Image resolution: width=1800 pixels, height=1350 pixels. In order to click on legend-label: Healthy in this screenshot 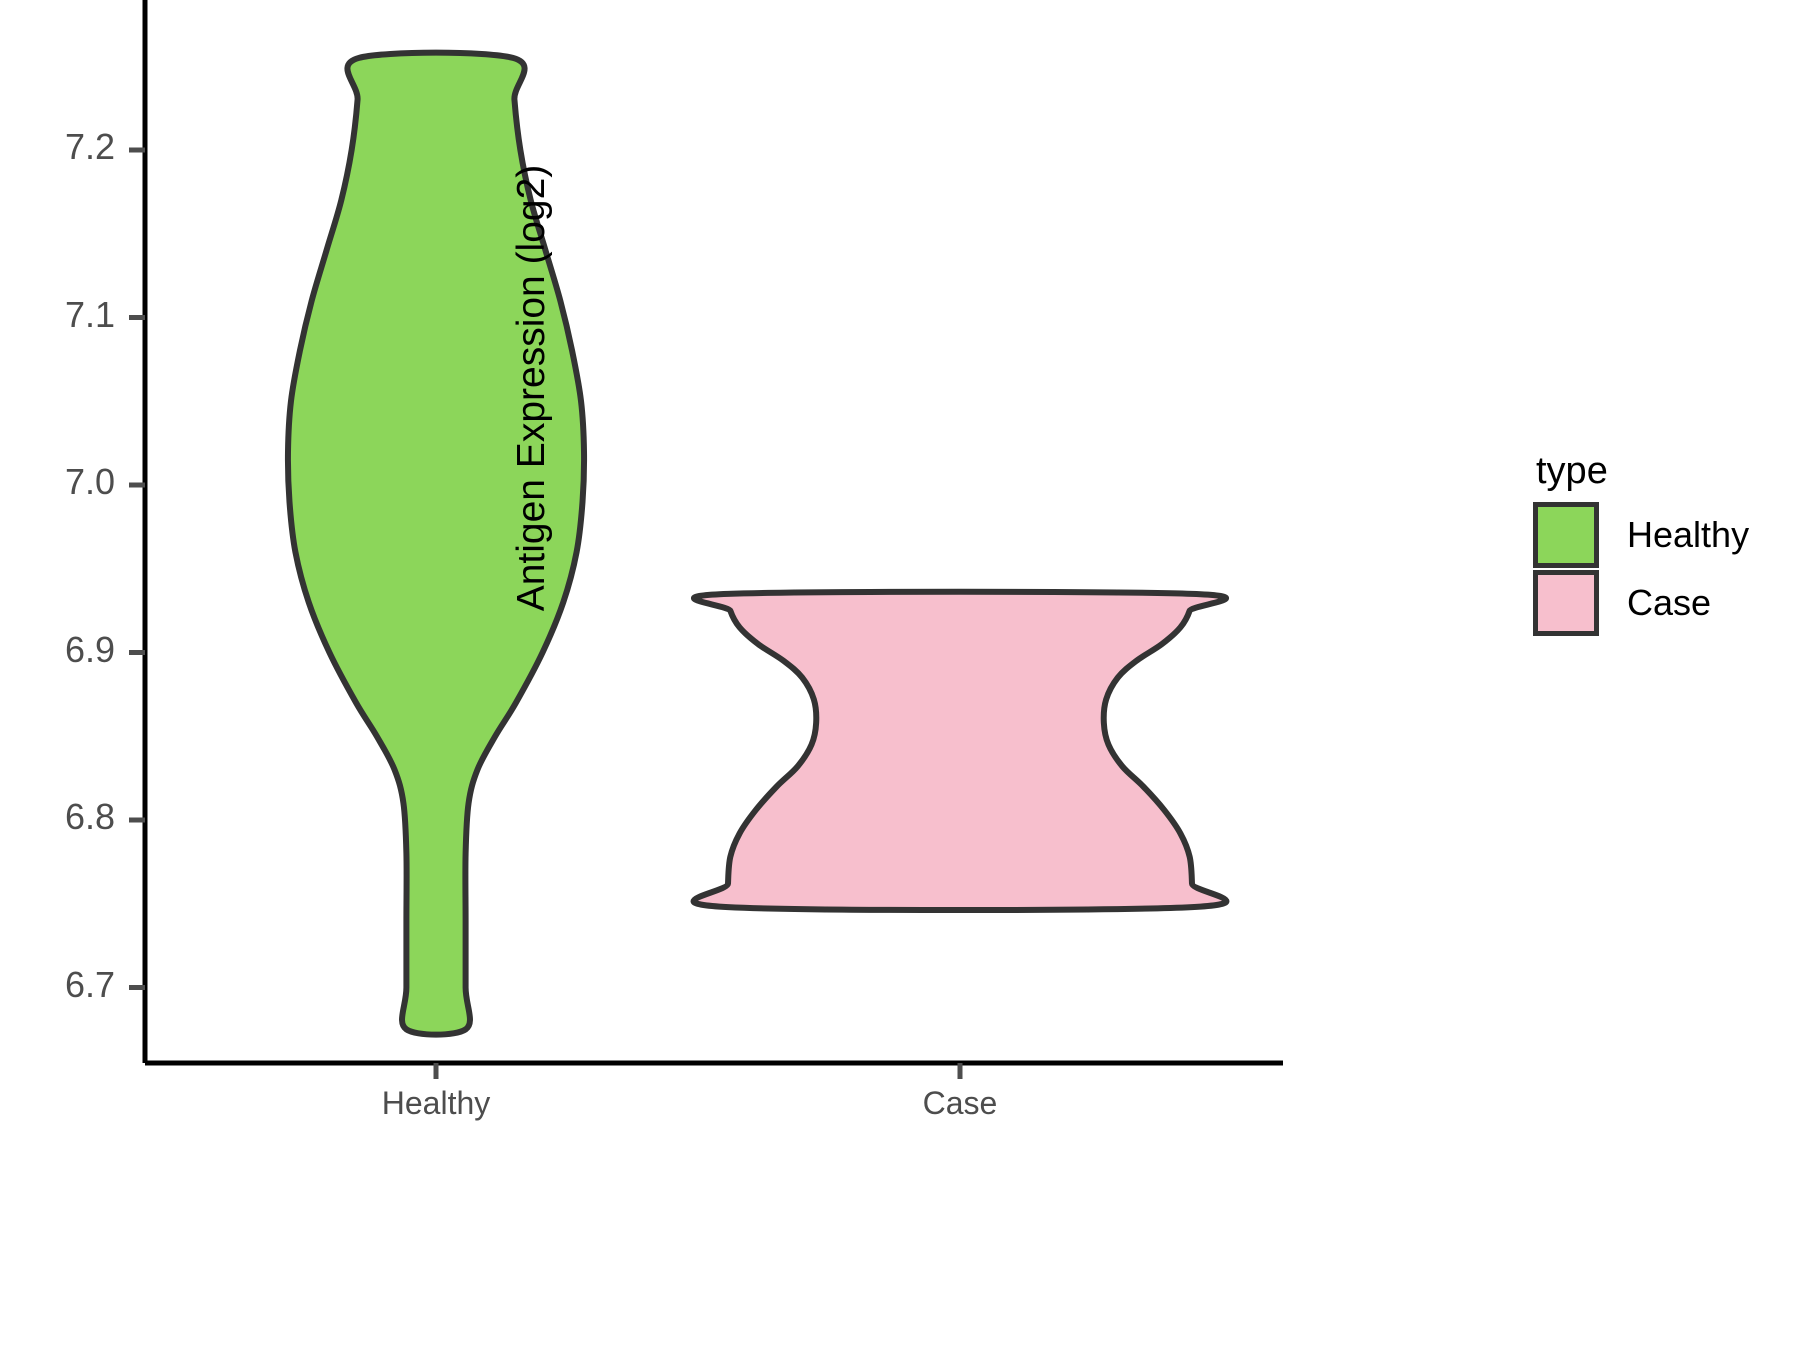, I will do `click(1688, 534)`.